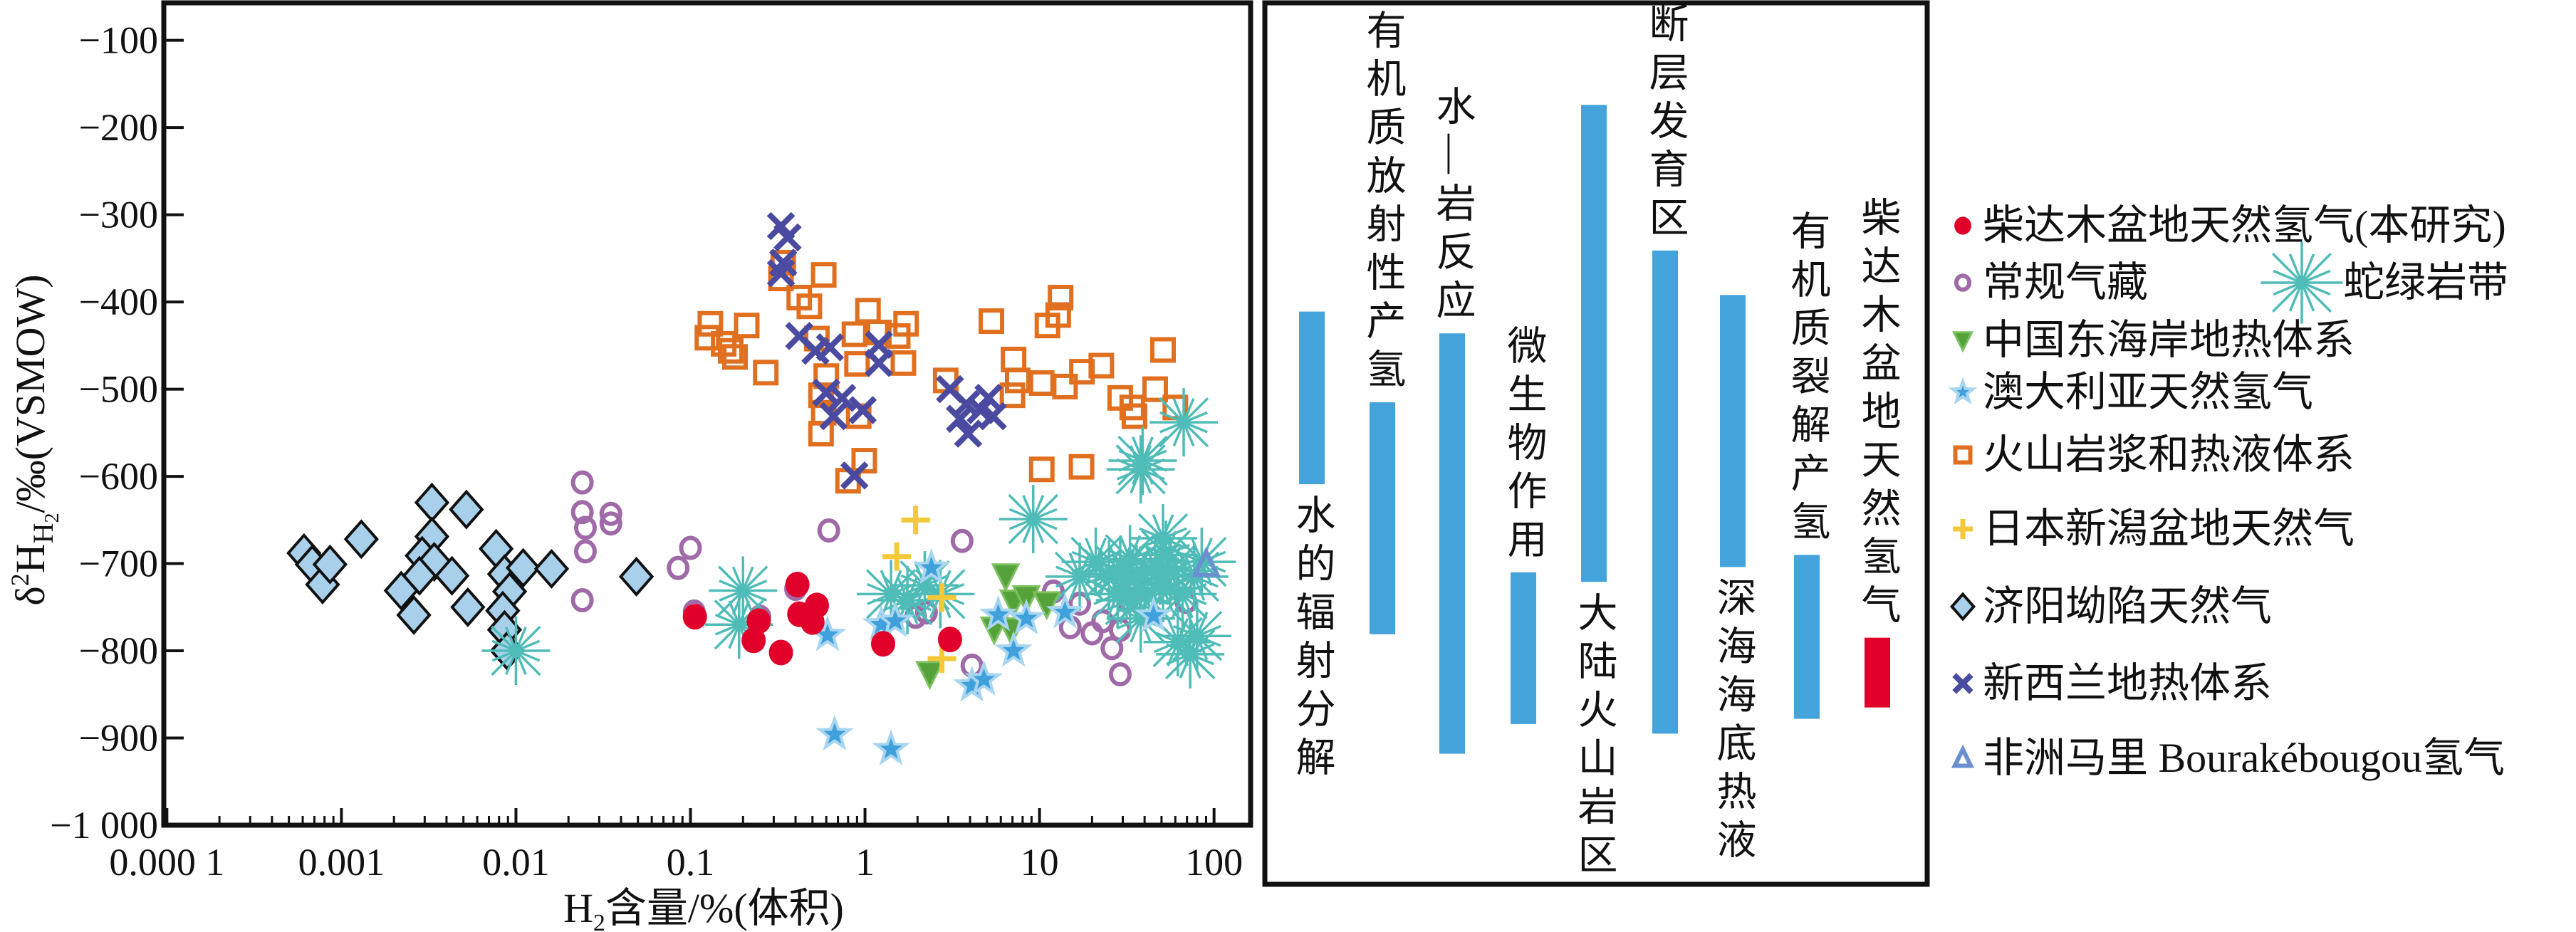 This screenshot has height=932, width=2576. I want to click on y-tick-label: −600, so click(118, 477).